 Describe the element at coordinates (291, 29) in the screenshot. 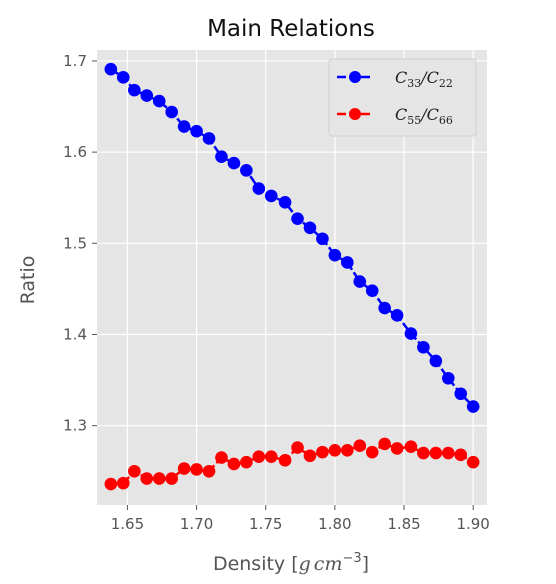

I see `chart-title: Main Relations` at that location.